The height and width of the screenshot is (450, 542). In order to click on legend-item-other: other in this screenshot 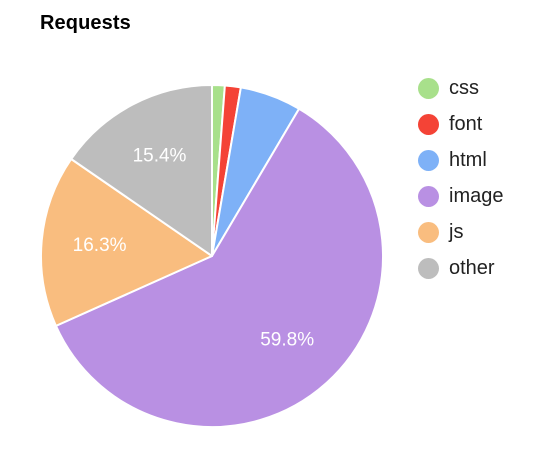, I will do `click(460, 268)`.